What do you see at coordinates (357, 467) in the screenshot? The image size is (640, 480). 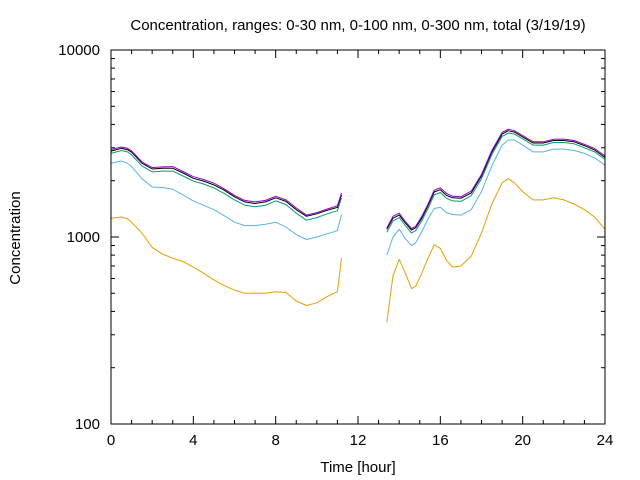 I see `x-axis-label: Time [hour]` at bounding box center [357, 467].